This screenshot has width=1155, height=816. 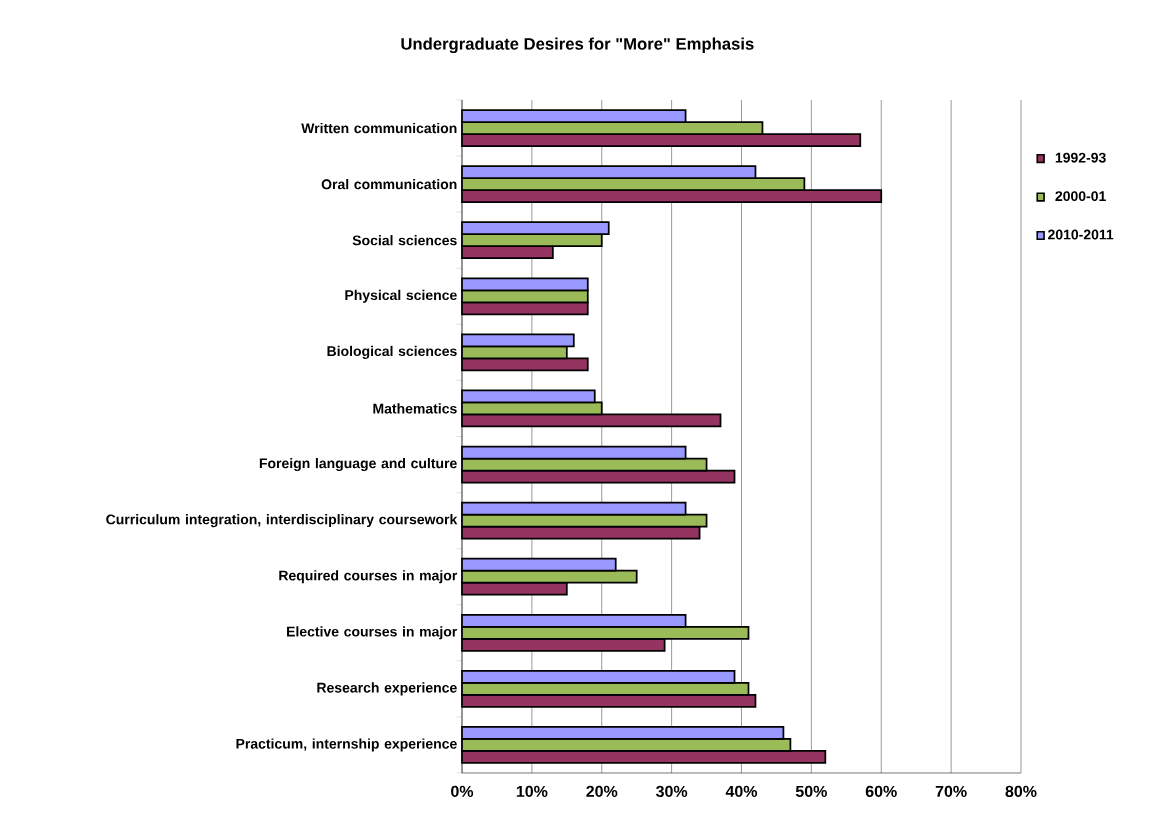 I want to click on y-tick-label: Curriculum integration, interdisciplinary coursework, so click(x=282, y=521).